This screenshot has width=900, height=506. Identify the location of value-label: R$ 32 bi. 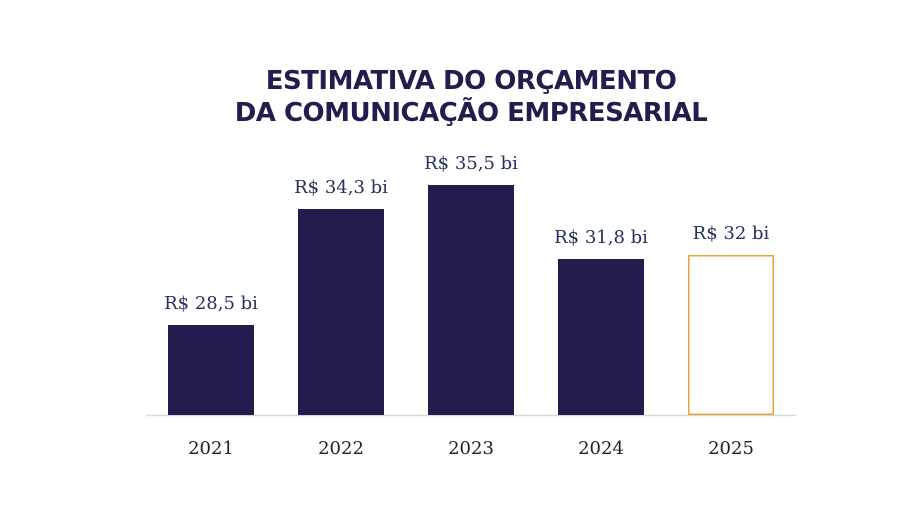
(731, 233).